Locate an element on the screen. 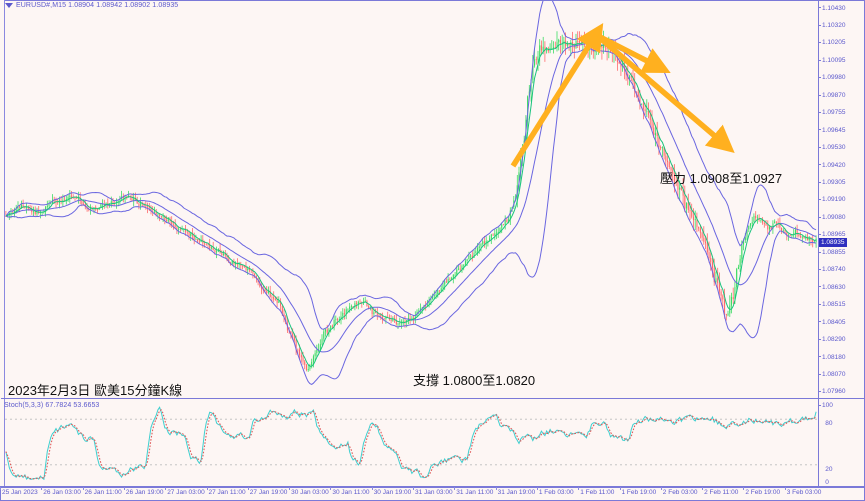  stochastic-tick: 0 is located at coordinates (823, 482).